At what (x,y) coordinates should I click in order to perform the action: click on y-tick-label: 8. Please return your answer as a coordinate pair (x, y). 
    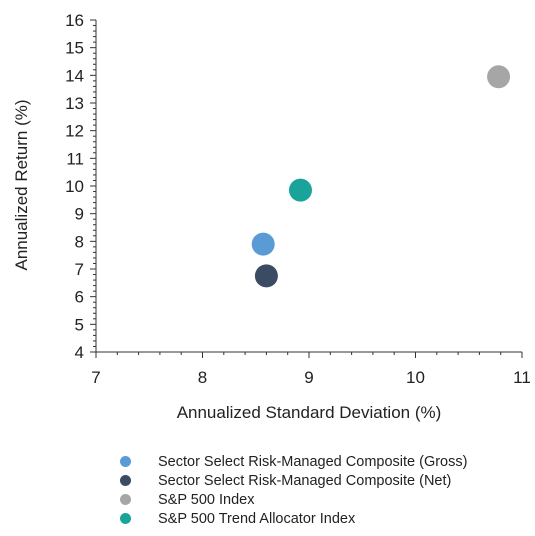
    Looking at the image, I should click on (79, 241).